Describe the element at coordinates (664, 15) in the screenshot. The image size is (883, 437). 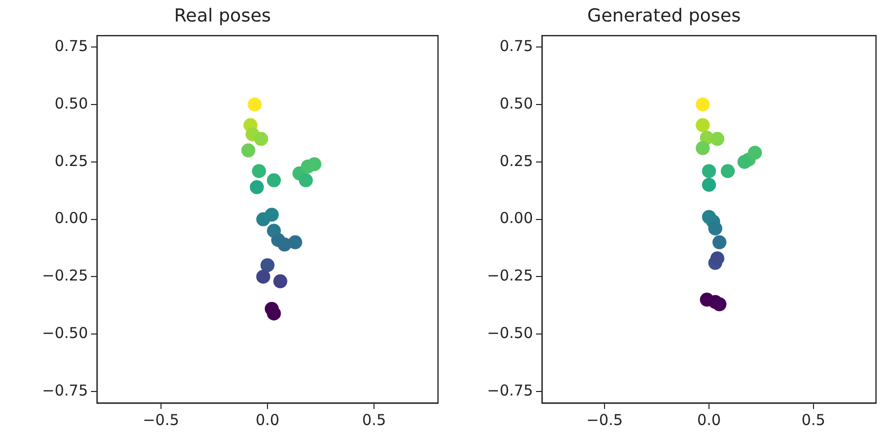
I see `chart-title: Generated poses` at that location.